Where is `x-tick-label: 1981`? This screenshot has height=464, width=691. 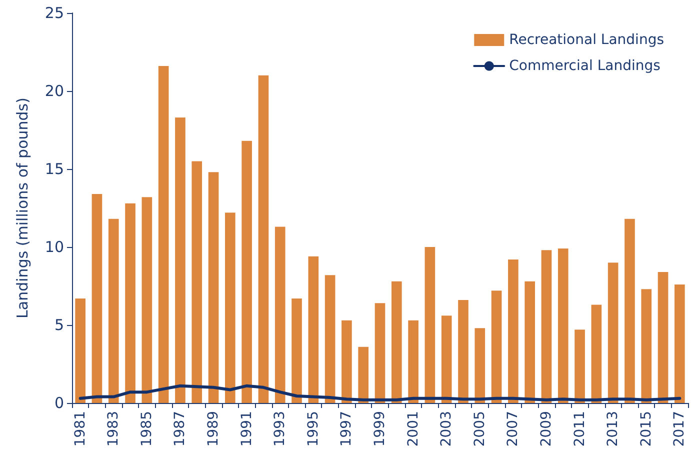 x-tick-label: 1981 is located at coordinates (80, 429).